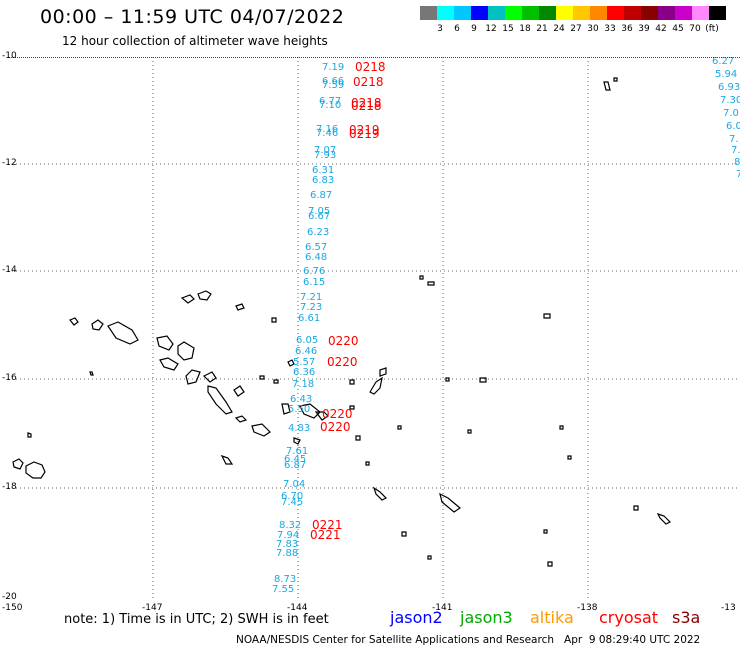 Image resolution: width=740 pixels, height=650 pixels. I want to click on wave-height-value: 8.73, so click(285, 579).